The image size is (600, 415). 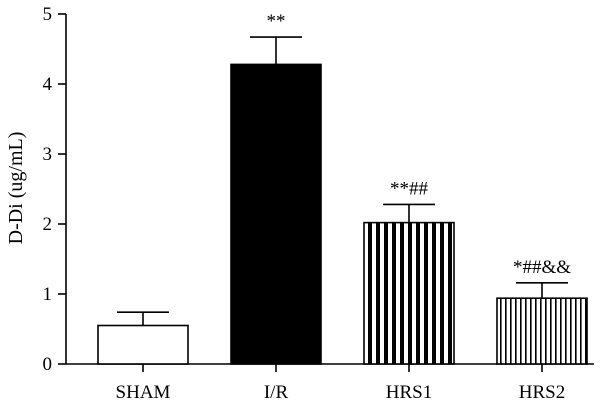 What do you see at coordinates (143, 392) in the screenshot?
I see `x-tick-label: SHAM` at bounding box center [143, 392].